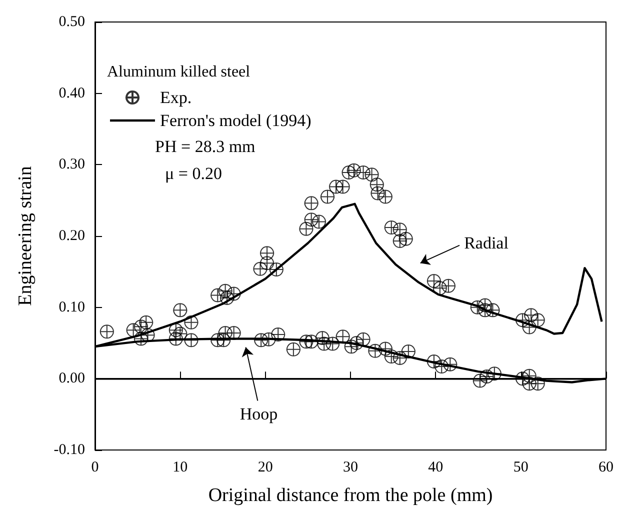  What do you see at coordinates (350, 495) in the screenshot?
I see `x-axis-title: Original distance from the pole (mm)` at bounding box center [350, 495].